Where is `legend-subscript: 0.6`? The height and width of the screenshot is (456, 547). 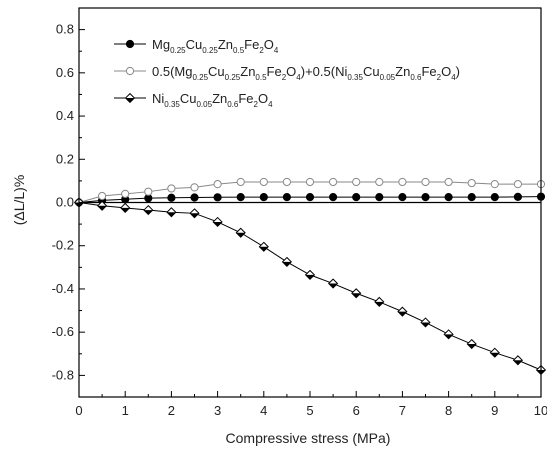
legend-subscript: 0.6 is located at coordinates (416, 77).